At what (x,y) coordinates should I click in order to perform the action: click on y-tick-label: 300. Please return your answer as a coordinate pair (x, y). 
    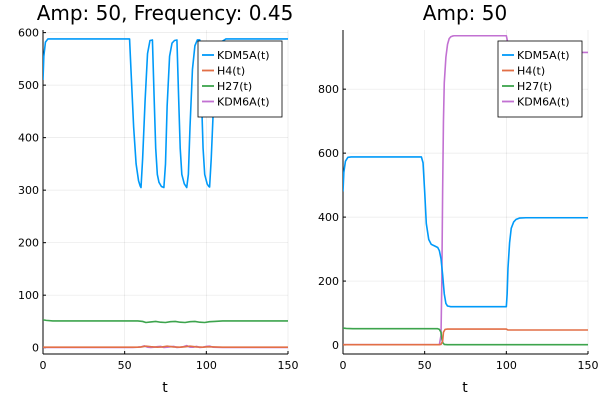
    Looking at the image, I should click on (28, 190).